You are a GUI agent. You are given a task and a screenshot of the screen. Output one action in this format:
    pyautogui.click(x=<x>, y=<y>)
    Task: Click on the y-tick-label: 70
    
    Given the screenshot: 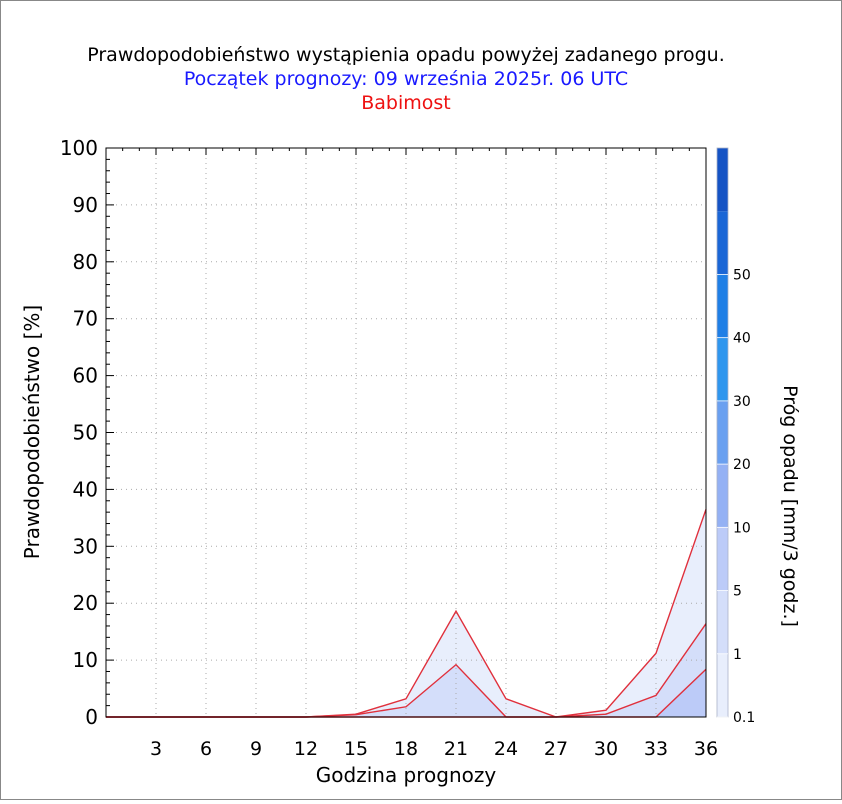 What is the action you would take?
    pyautogui.click(x=85, y=319)
    